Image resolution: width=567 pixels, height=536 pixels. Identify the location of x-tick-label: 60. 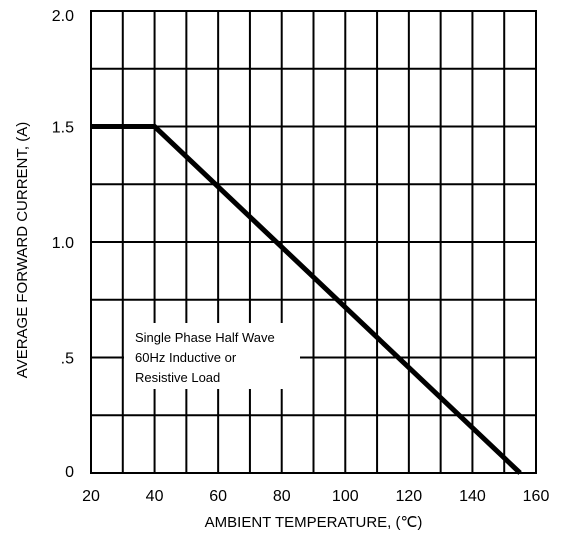
(218, 496).